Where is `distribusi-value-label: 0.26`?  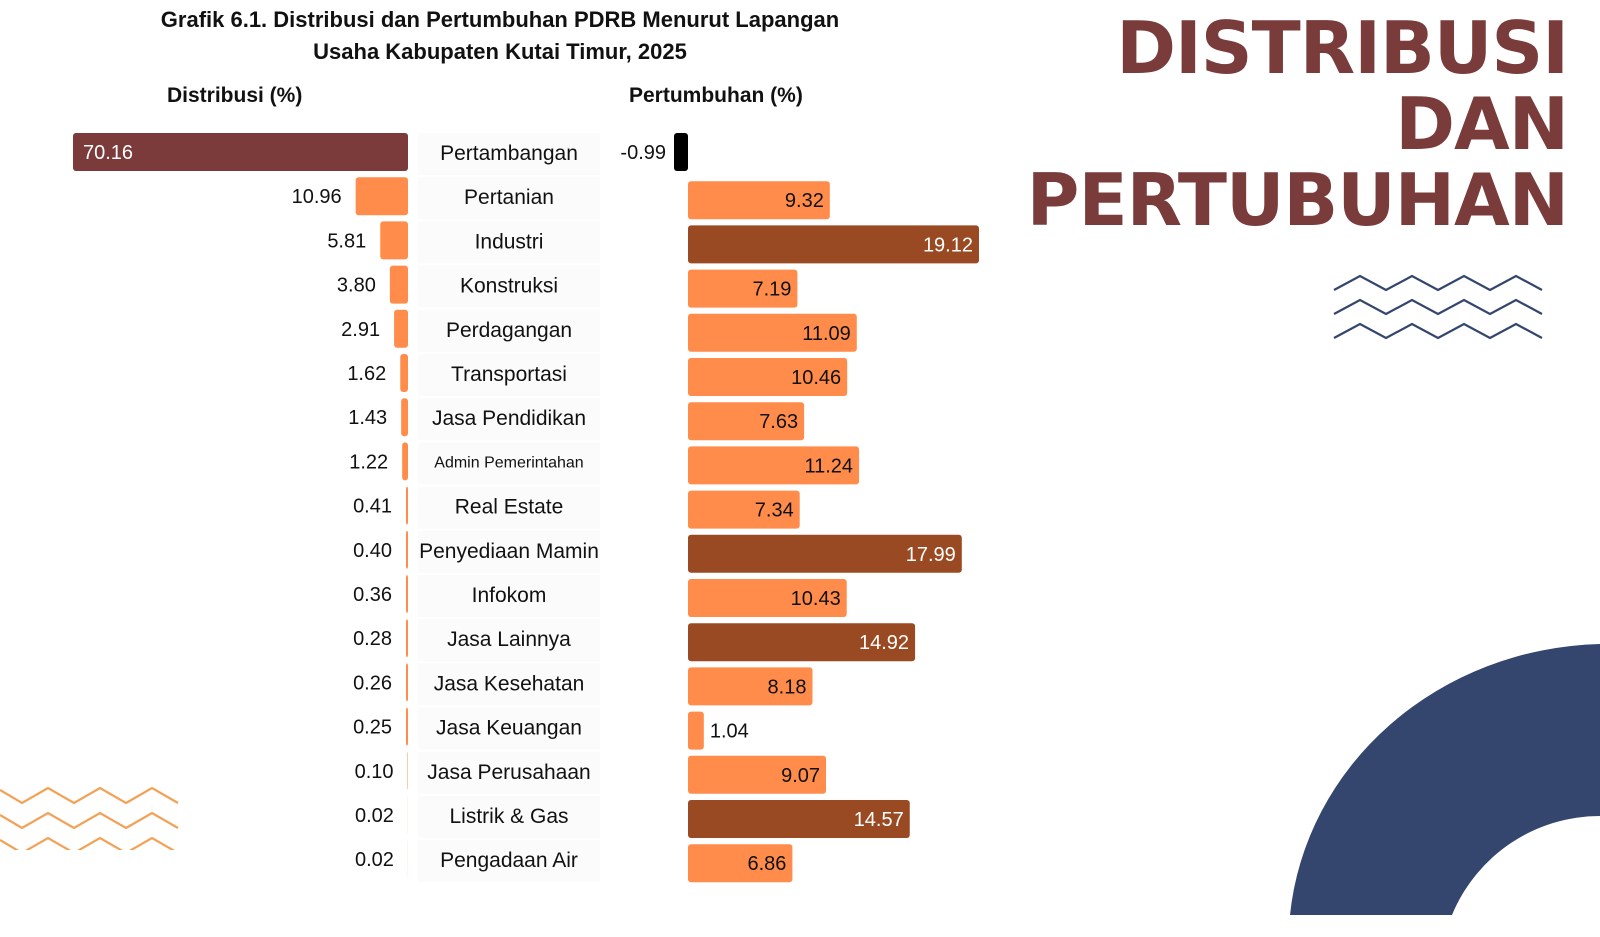 distribusi-value-label: 0.26 is located at coordinates (372, 683).